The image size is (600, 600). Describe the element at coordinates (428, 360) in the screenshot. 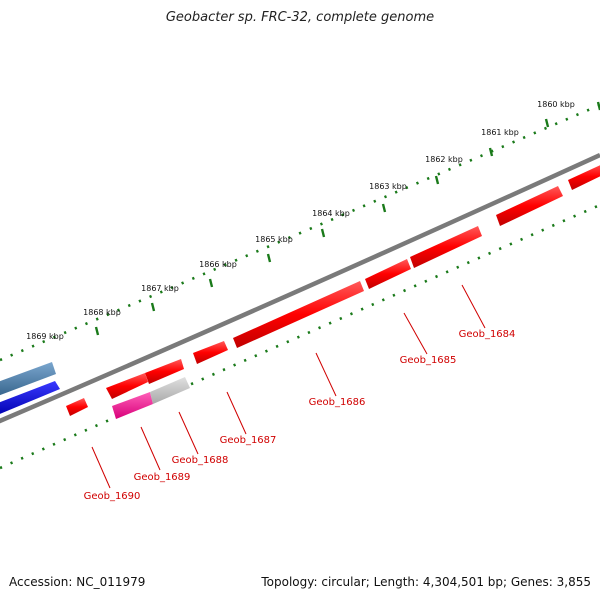

I see `gene-label: Geob_1685` at that location.